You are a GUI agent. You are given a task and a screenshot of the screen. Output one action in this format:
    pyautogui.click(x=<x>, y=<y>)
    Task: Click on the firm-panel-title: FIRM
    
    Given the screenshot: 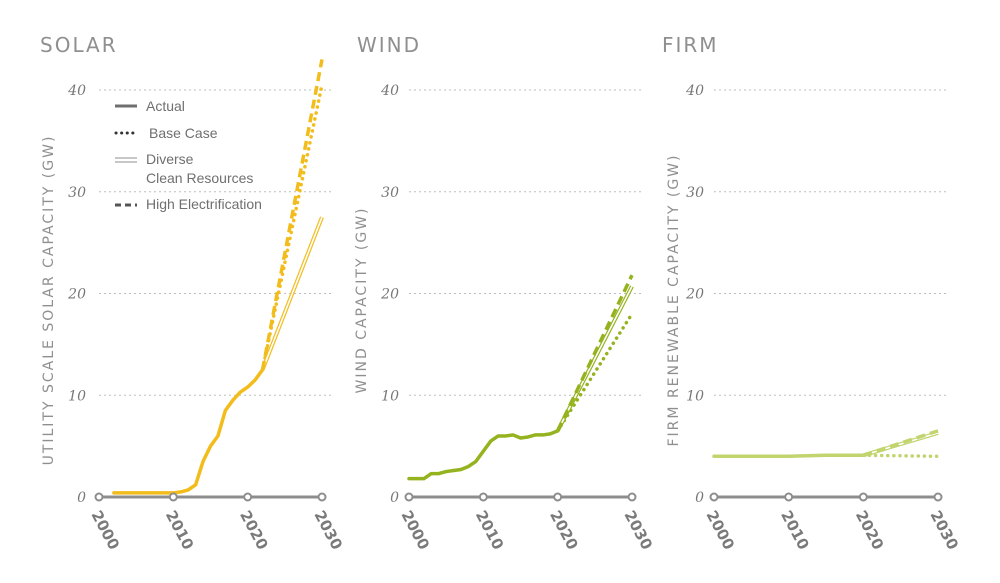 What is the action you would take?
    pyautogui.click(x=690, y=45)
    